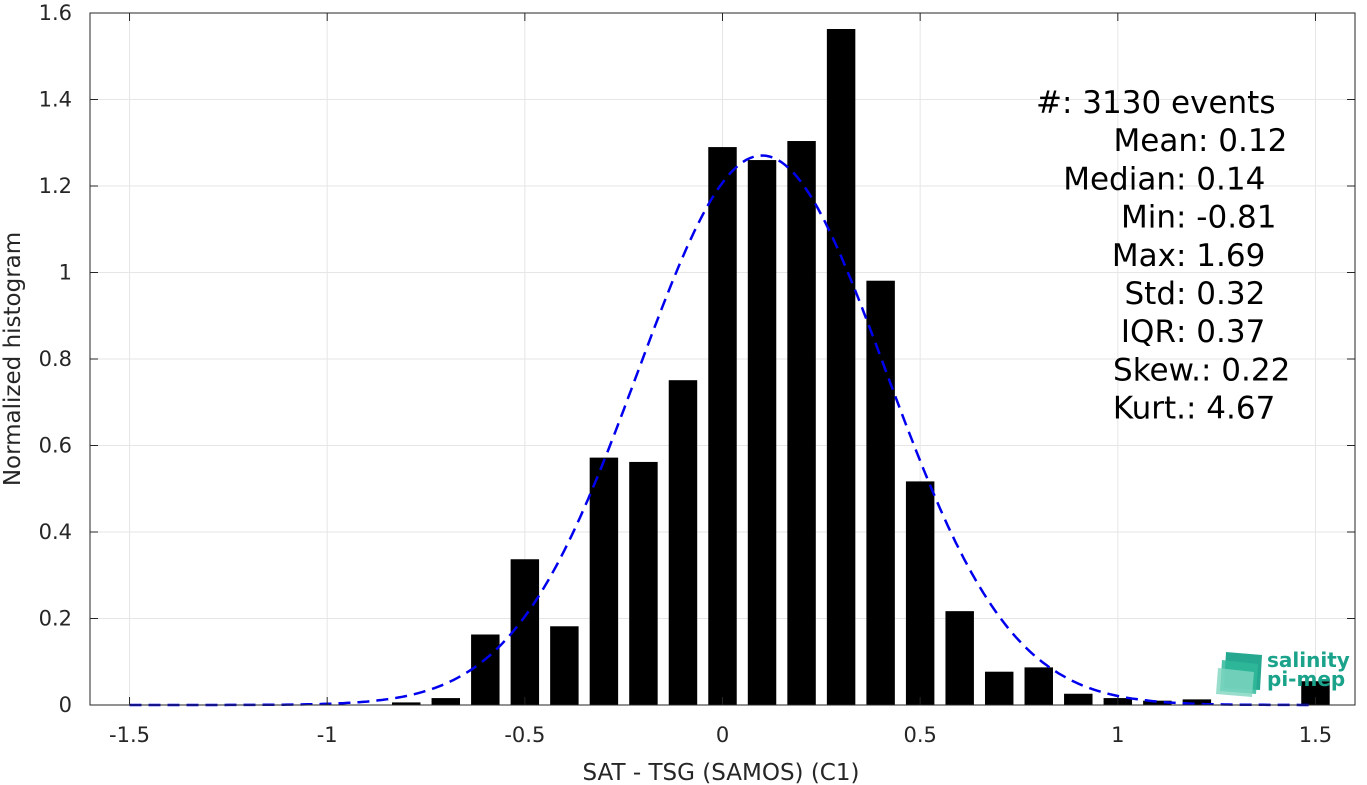 Image resolution: width=1367 pixels, height=785 pixels. Describe the element at coordinates (919, 735) in the screenshot. I see `x-tick-label: 0.5` at that location.